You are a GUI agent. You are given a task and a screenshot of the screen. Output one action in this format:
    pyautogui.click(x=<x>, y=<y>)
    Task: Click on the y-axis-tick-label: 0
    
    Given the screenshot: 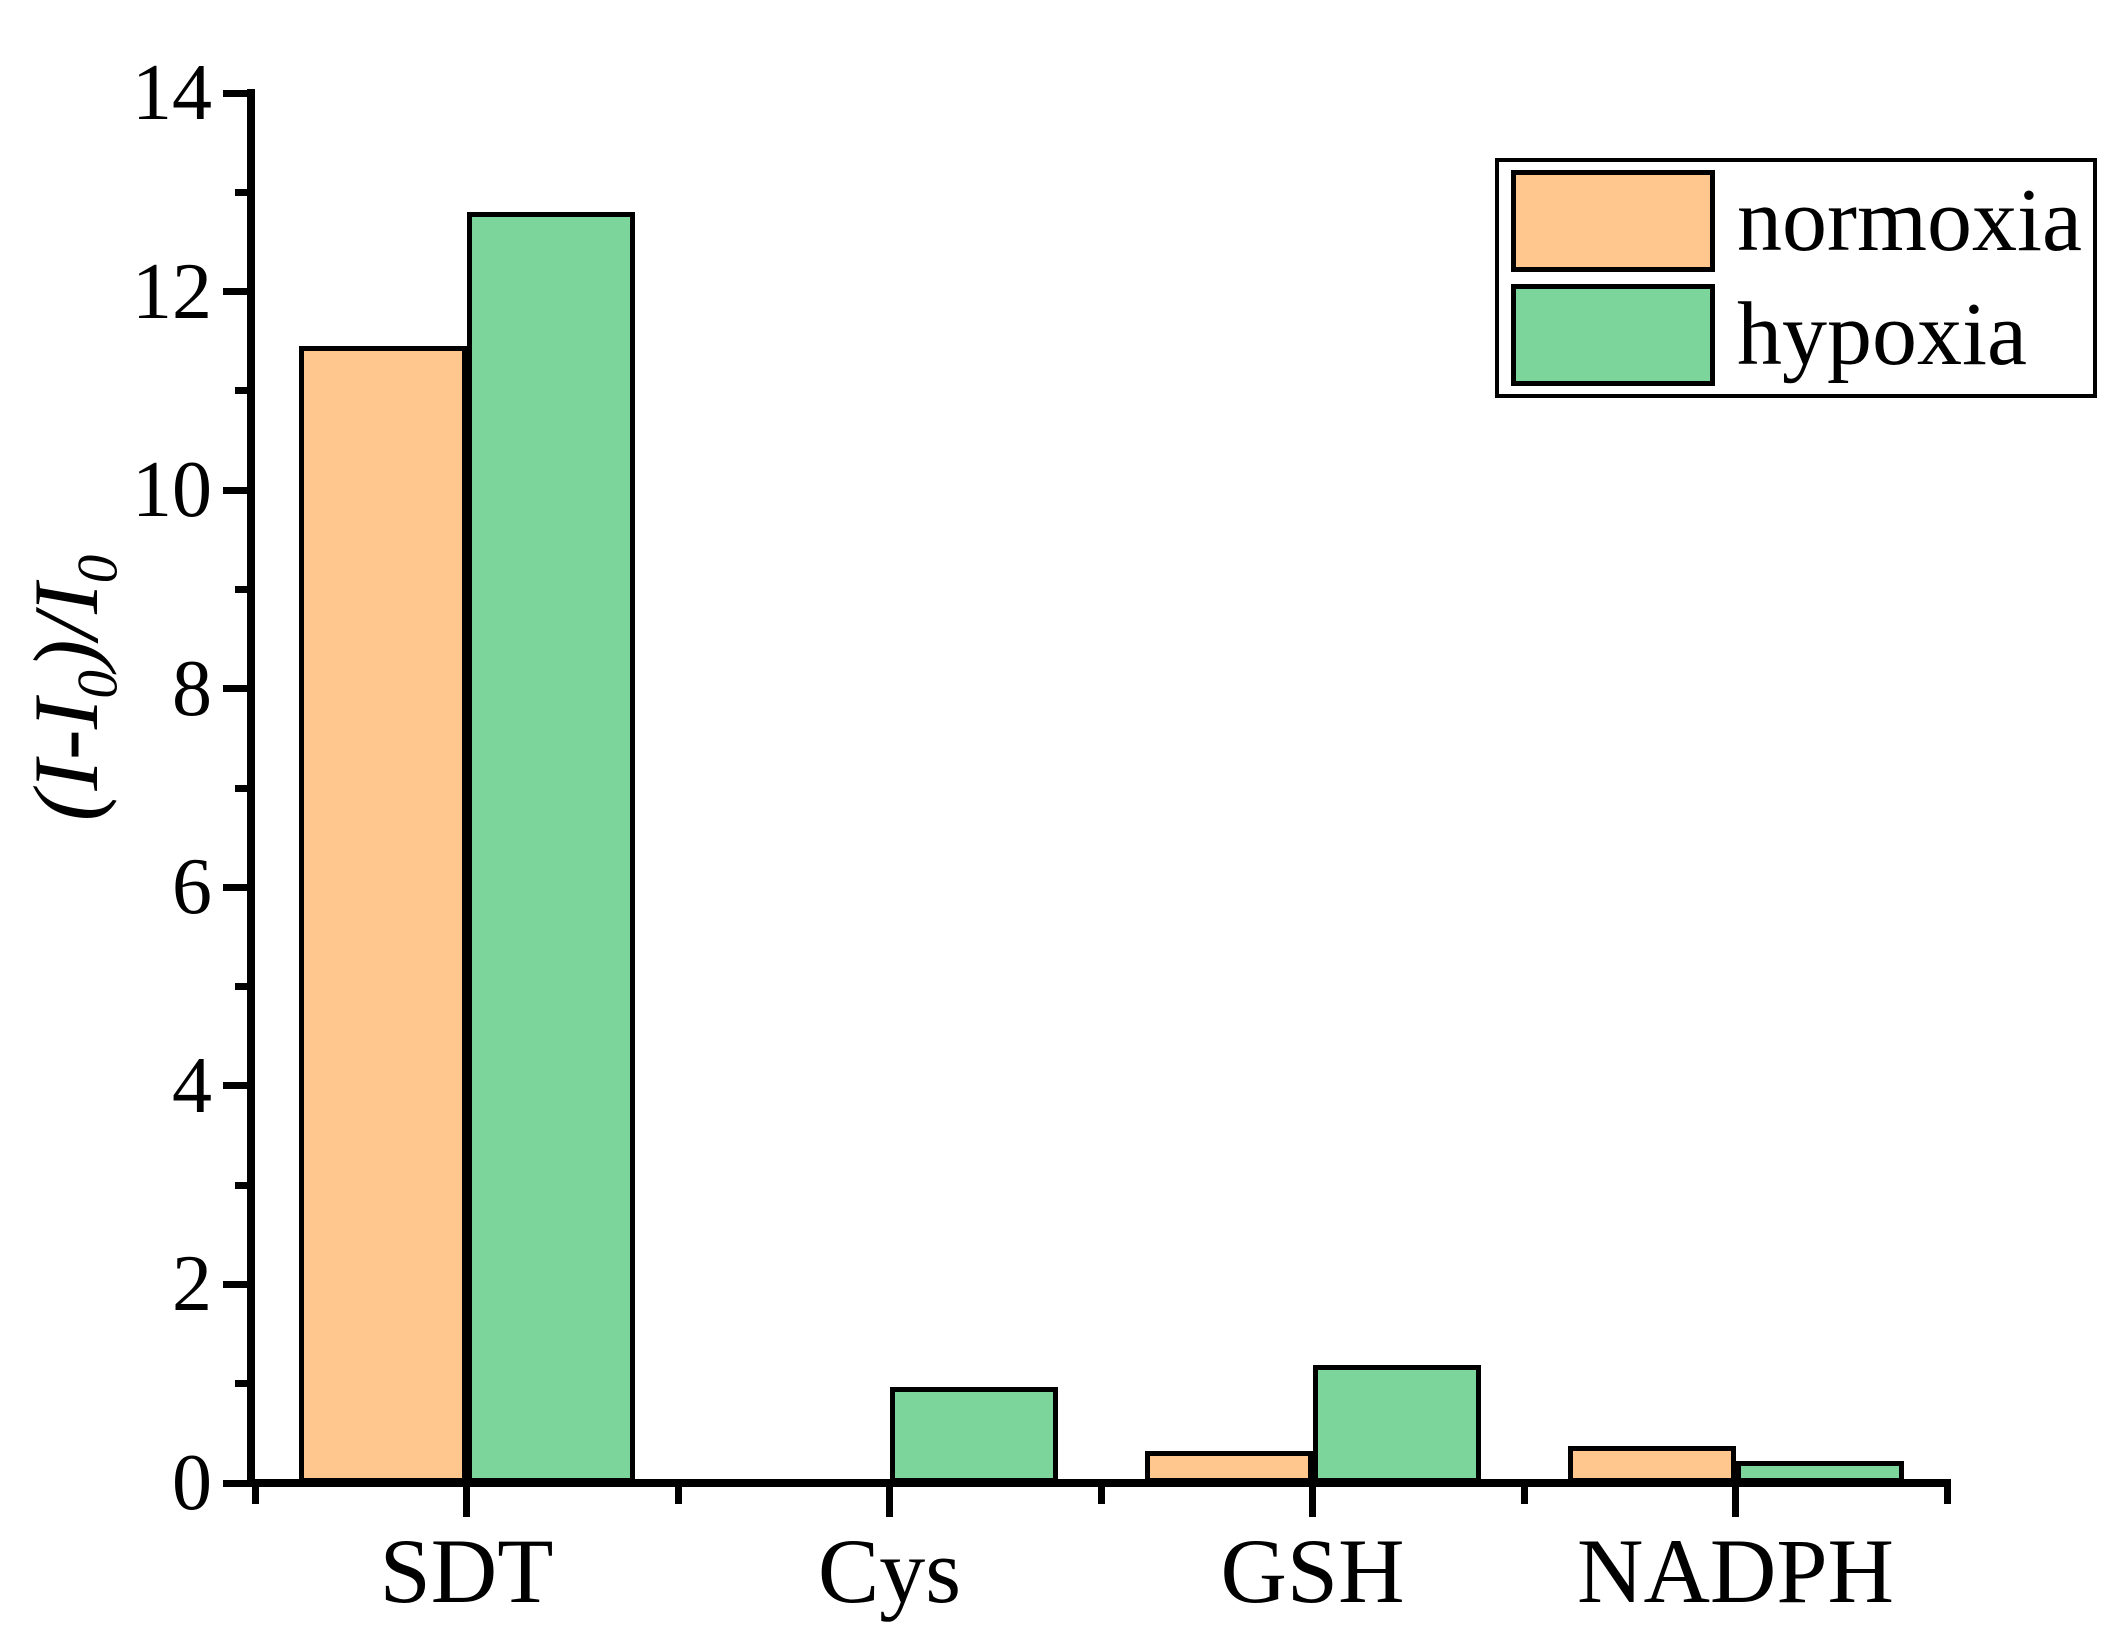 What is the action you would take?
    pyautogui.click(x=192, y=1483)
    